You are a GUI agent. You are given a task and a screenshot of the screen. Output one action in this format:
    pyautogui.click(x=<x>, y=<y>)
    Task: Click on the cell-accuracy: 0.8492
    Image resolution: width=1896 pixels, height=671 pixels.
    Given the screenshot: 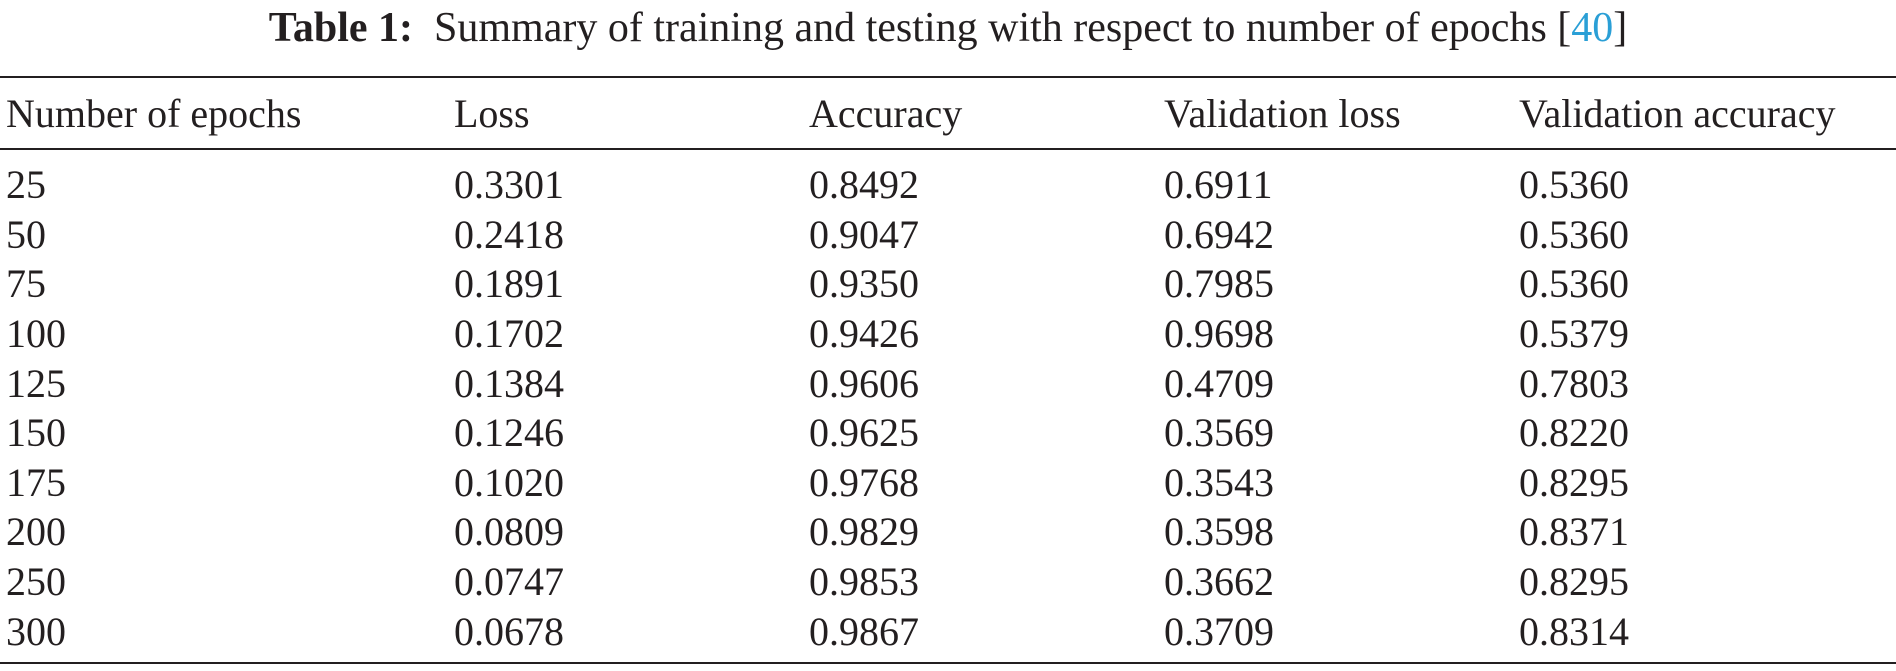 What is the action you would take?
    pyautogui.click(x=864, y=185)
    